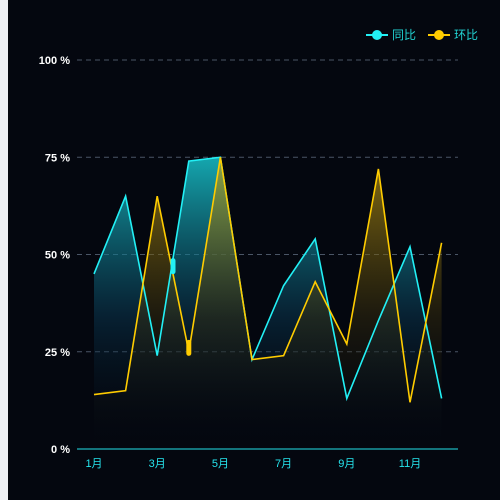 The width and height of the screenshot is (500, 500). What do you see at coordinates (220, 464) in the screenshot?
I see `x-tick-label: 5月` at bounding box center [220, 464].